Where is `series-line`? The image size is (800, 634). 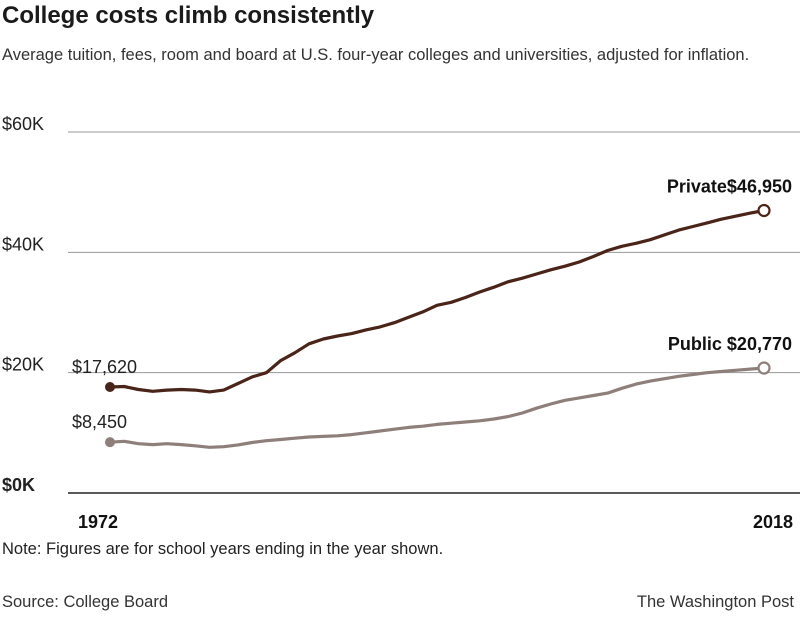 series-line is located at coordinates (437, 407).